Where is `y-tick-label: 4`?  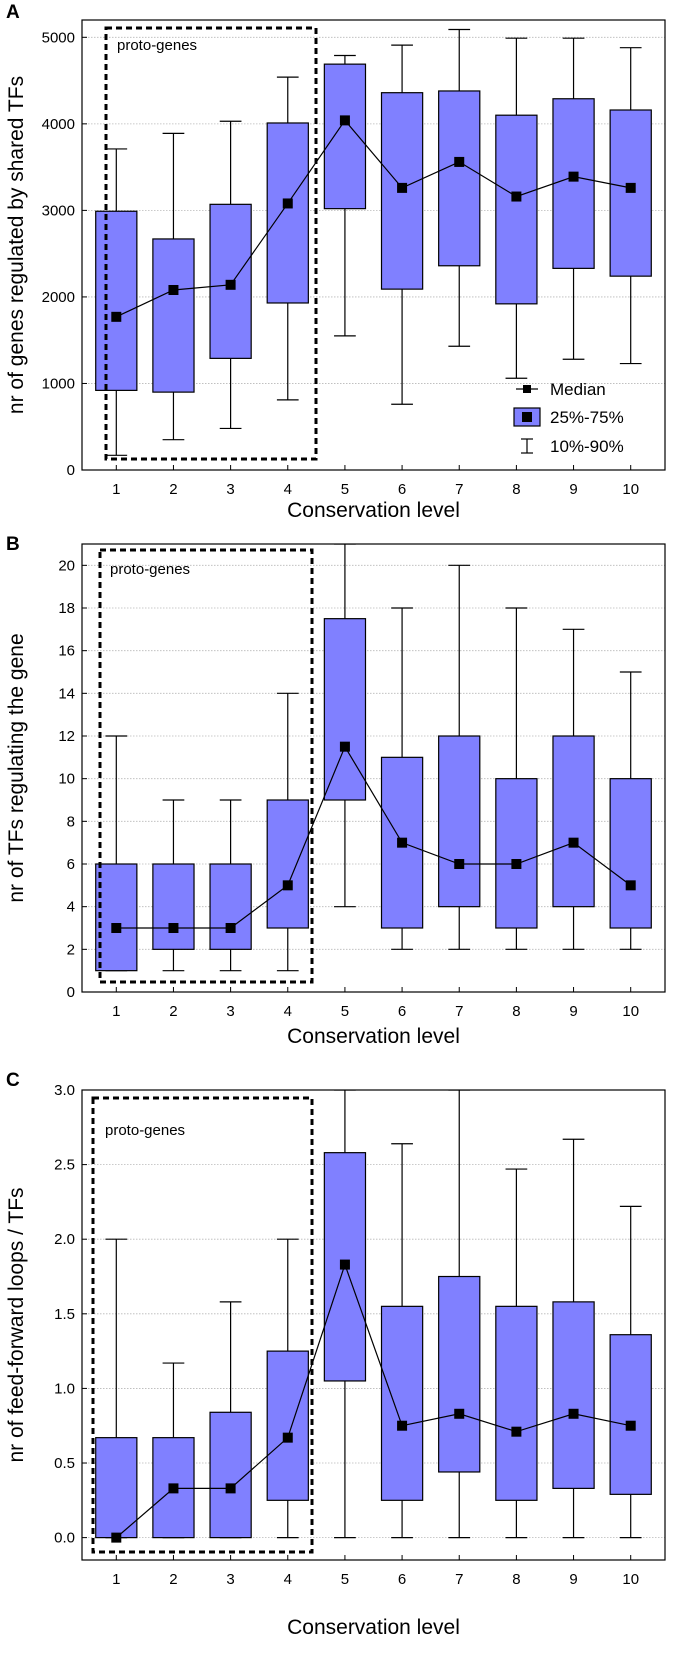 y-tick-label: 4 is located at coordinates (71, 907).